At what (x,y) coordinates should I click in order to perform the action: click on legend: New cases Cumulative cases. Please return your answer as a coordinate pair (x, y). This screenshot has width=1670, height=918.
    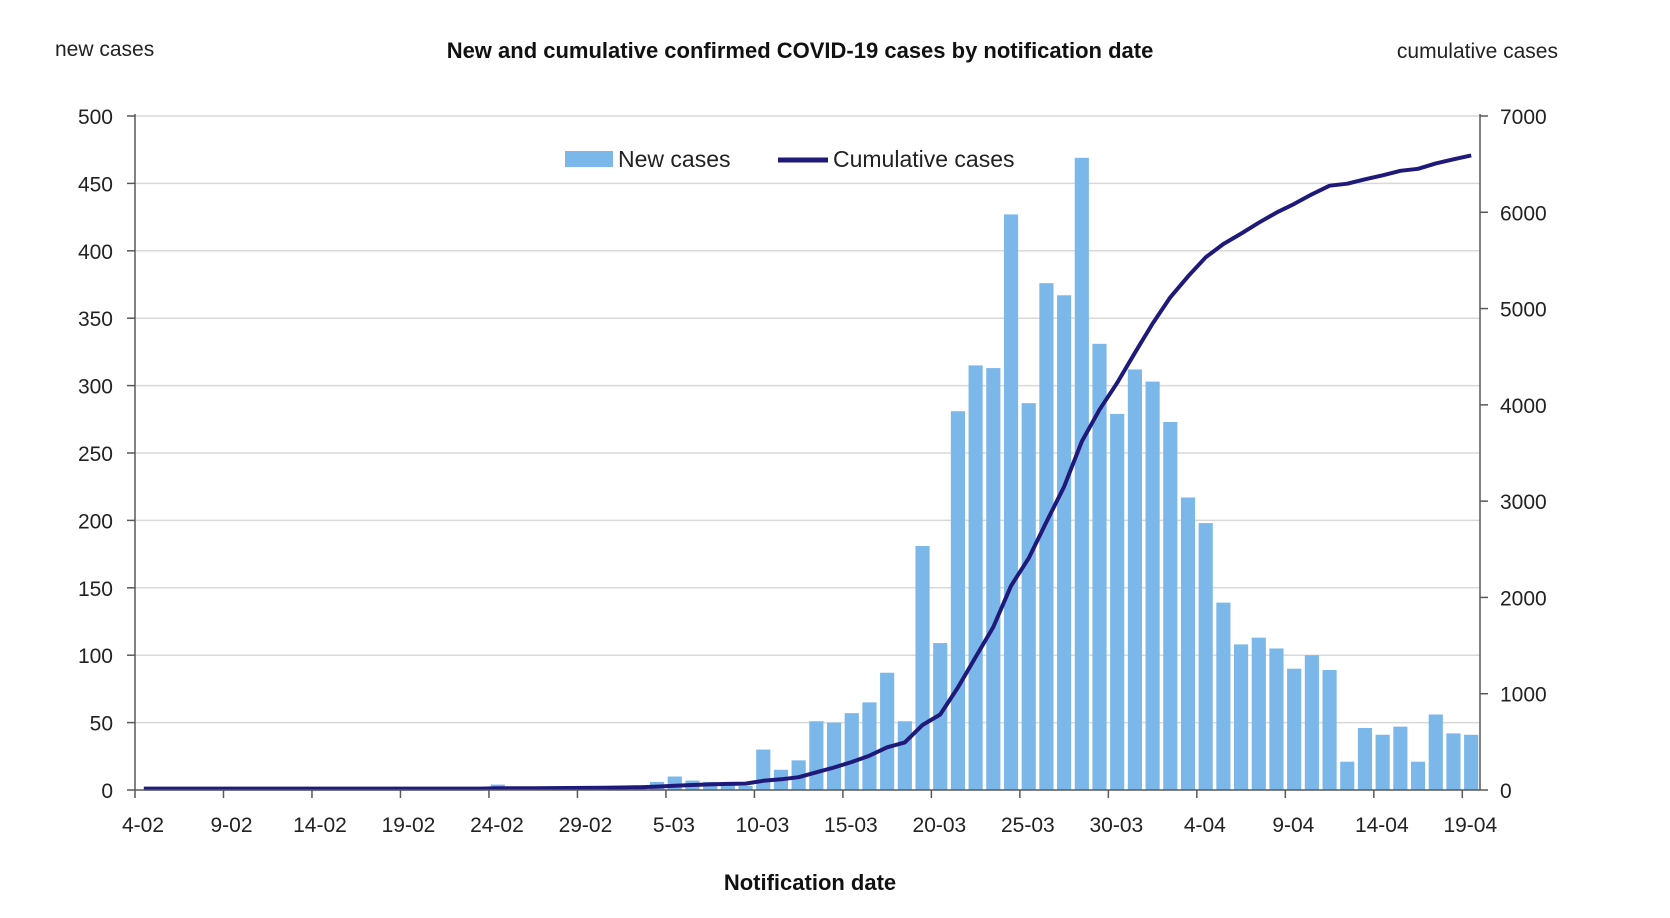
    Looking at the image, I should click on (790, 159).